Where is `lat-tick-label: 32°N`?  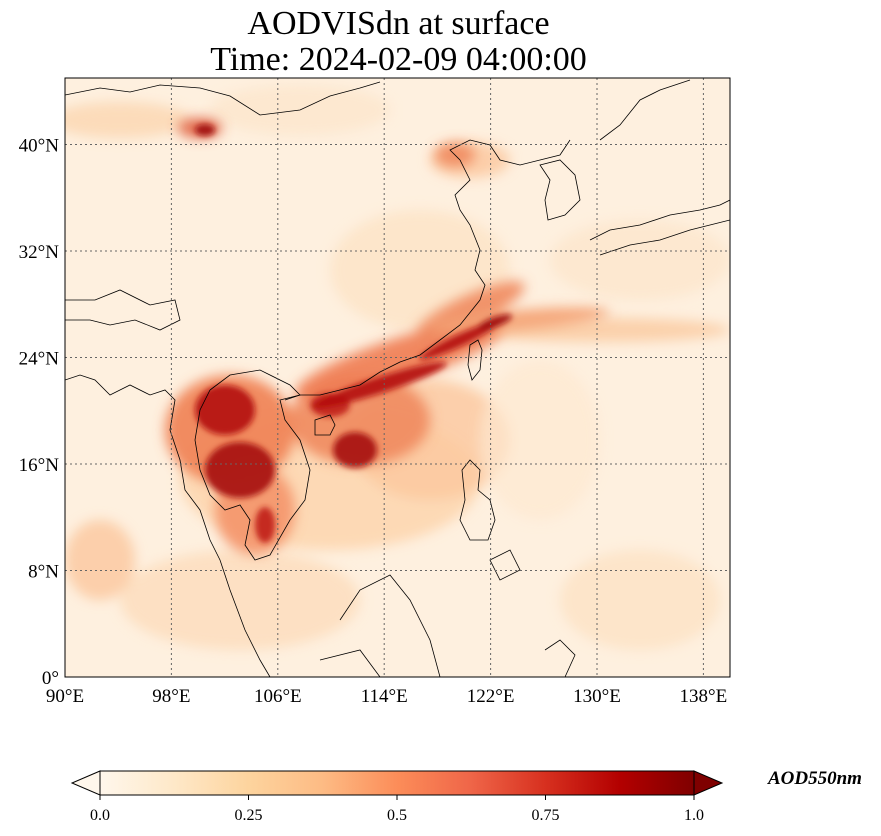 lat-tick-label: 32°N is located at coordinates (39, 252).